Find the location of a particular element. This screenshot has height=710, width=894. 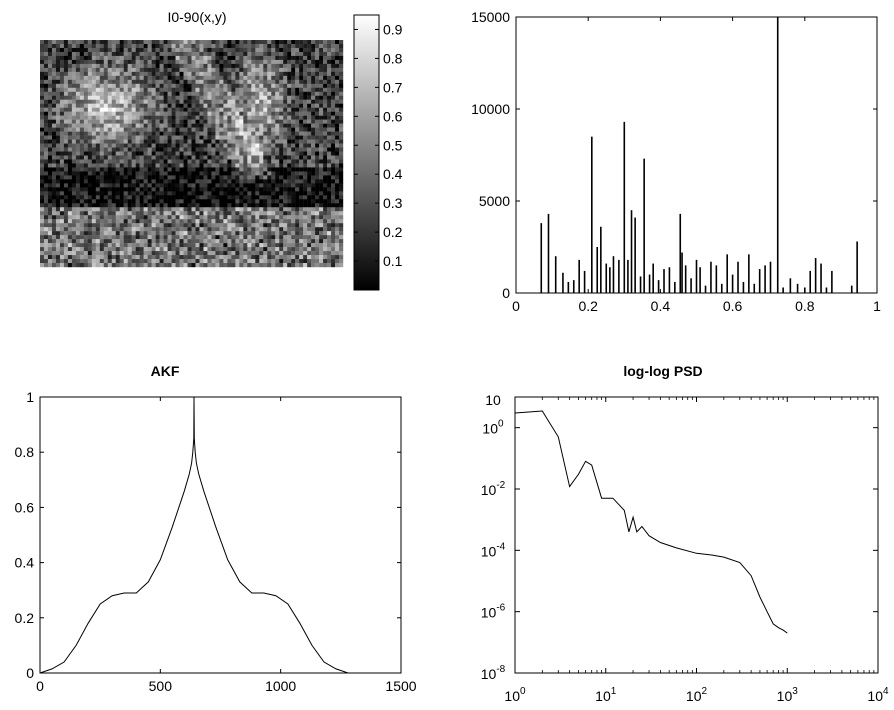

colorbar-tick-label: 0.5 is located at coordinates (393, 145).